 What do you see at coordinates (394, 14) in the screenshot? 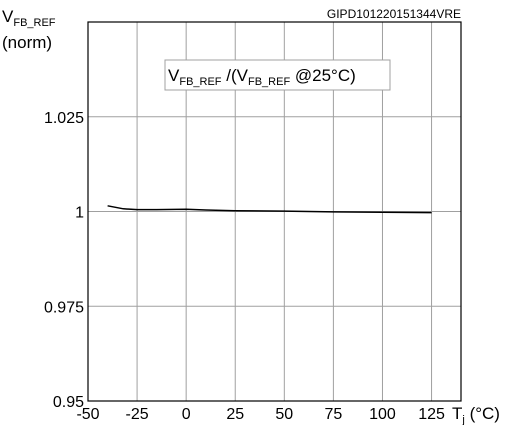
I see `document-id: GIPD101220151344VRE` at bounding box center [394, 14].